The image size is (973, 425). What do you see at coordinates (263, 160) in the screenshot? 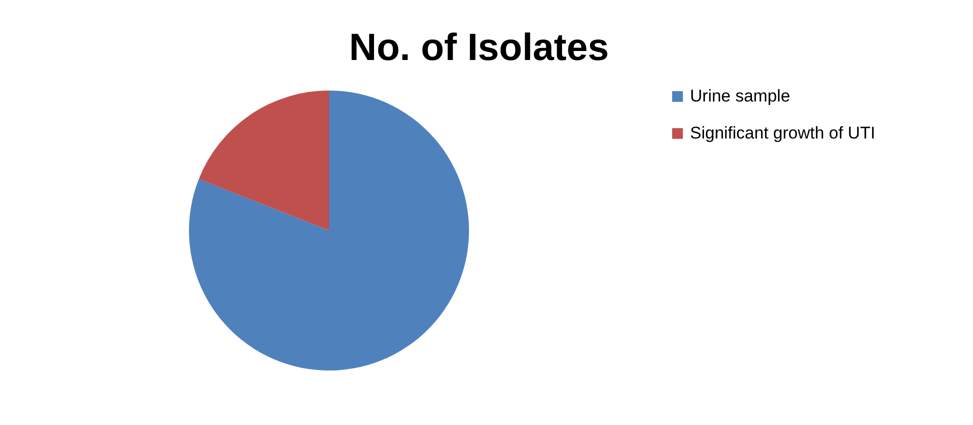
I see `pie-slice` at bounding box center [263, 160].